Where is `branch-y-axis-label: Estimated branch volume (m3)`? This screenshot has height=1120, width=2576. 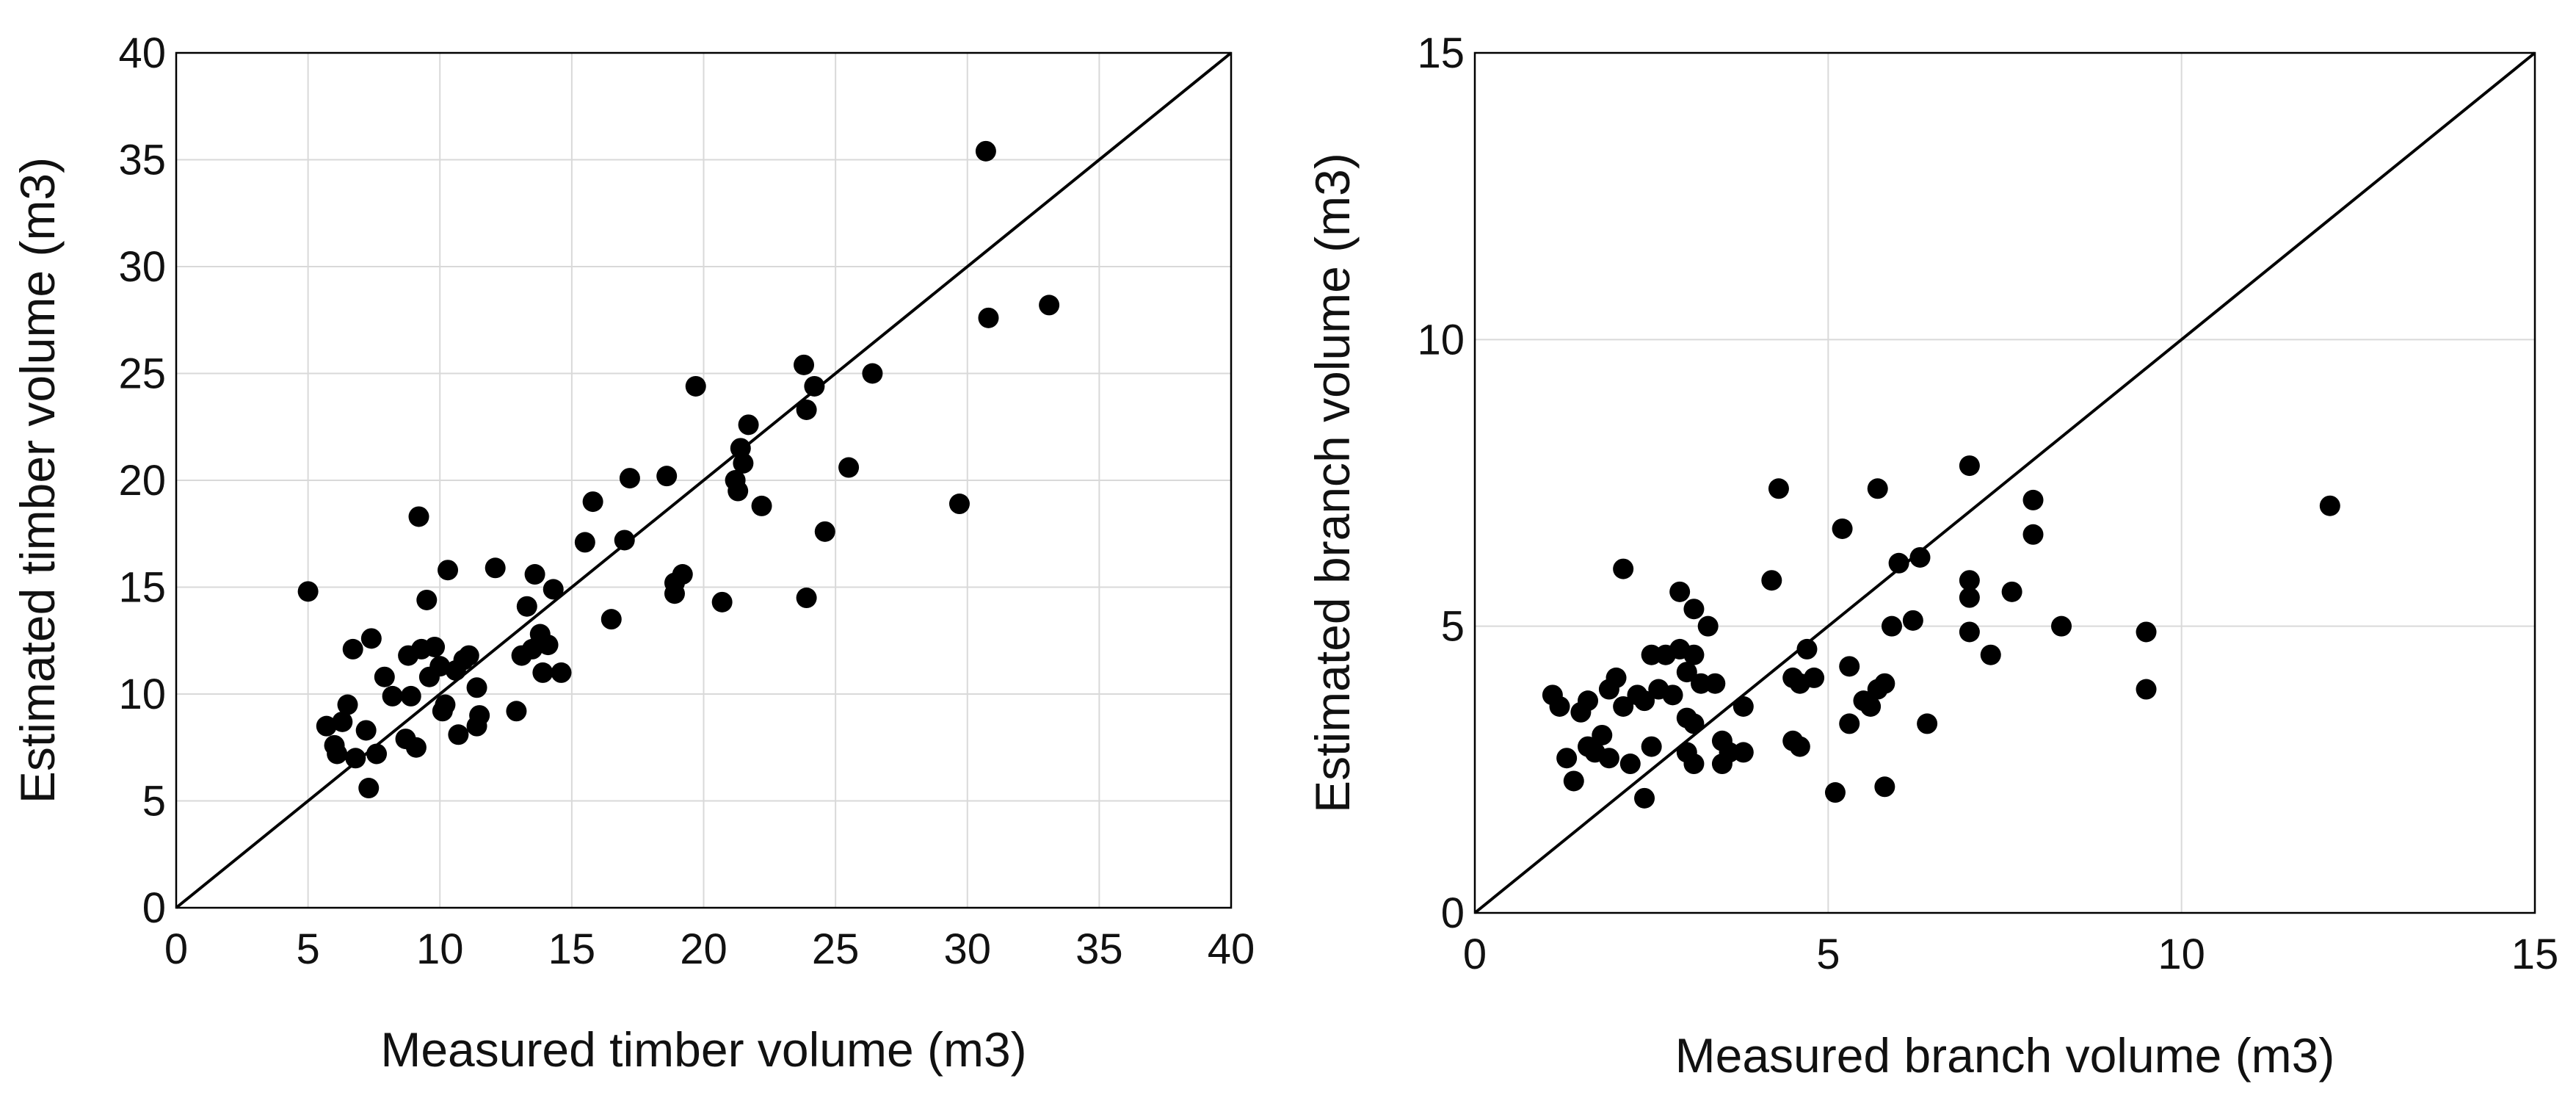 branch-y-axis-label: Estimated branch volume (m3) is located at coordinates (1333, 483).